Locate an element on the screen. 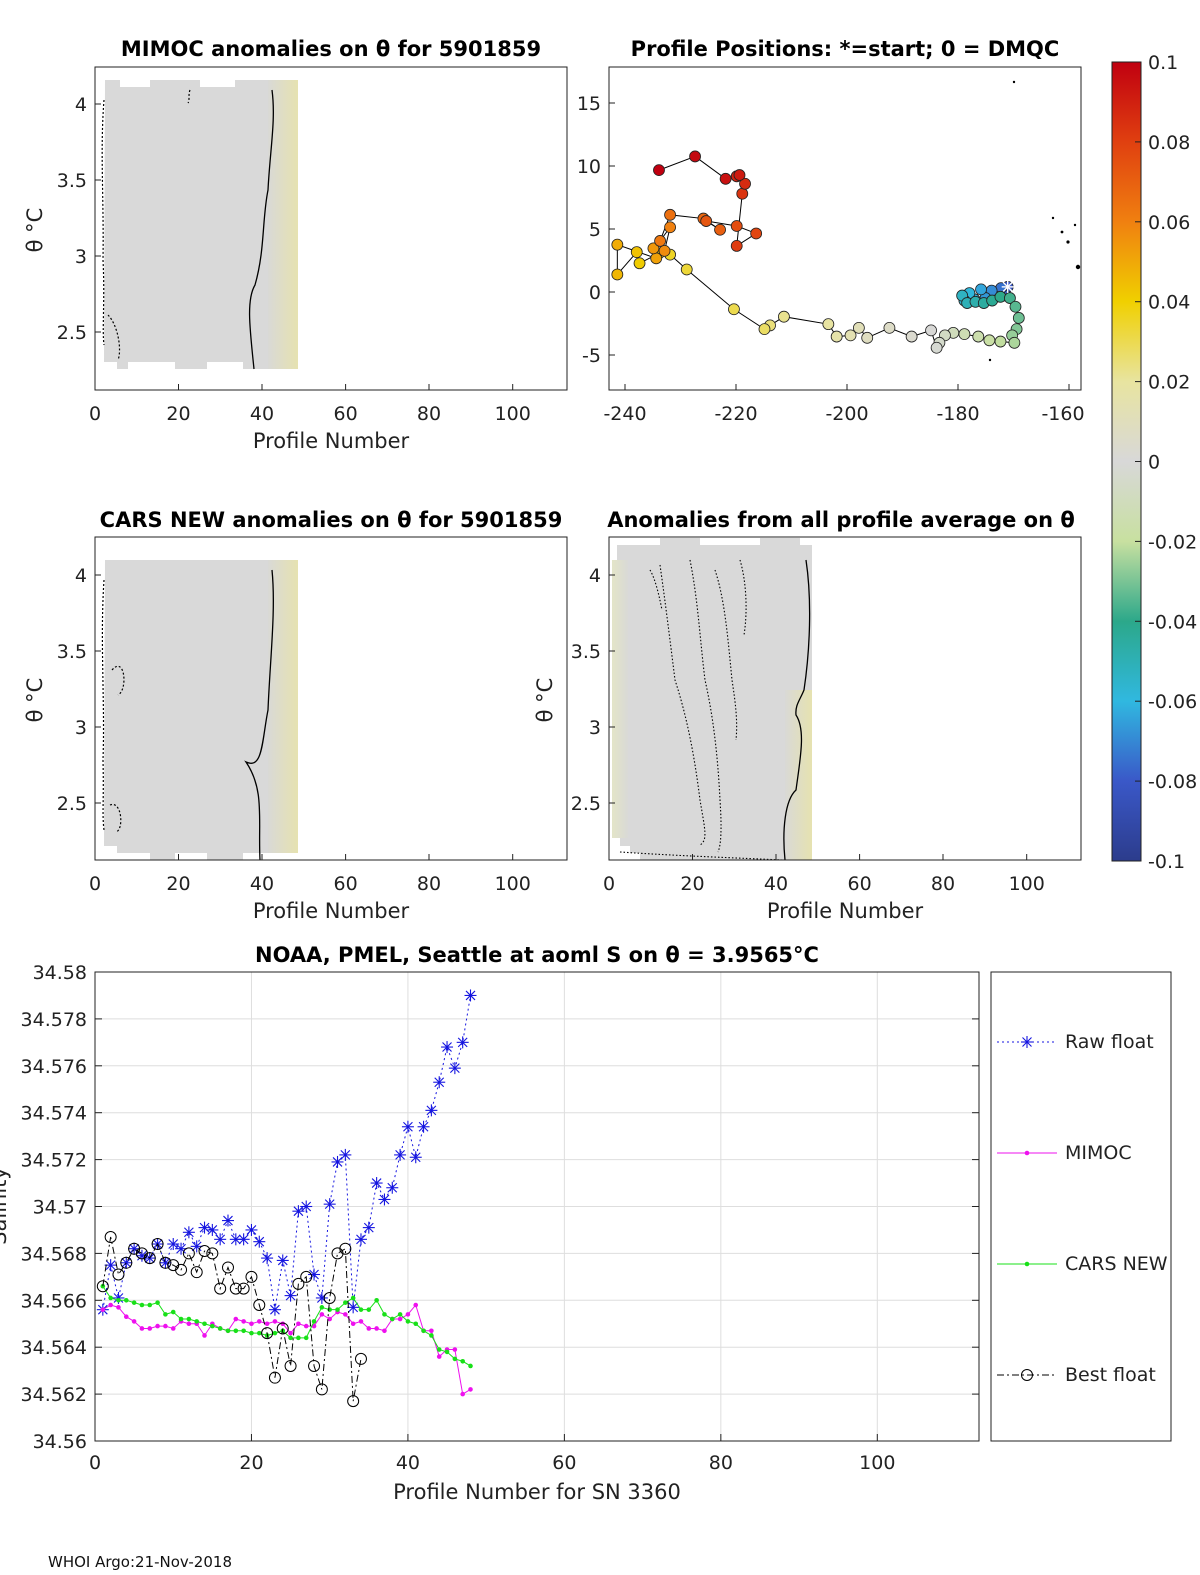 The width and height of the screenshot is (1200, 1575). colorbar-tick-label: -0.1 is located at coordinates (1166, 862).